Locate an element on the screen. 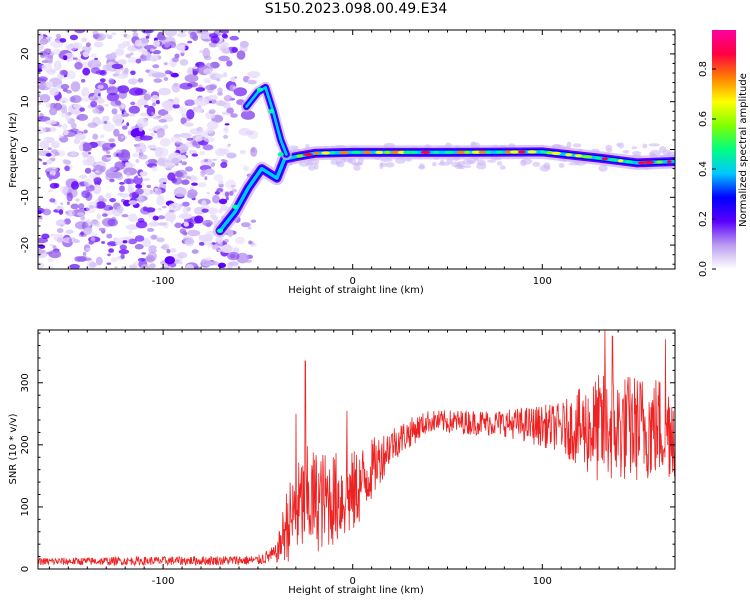  colorbar-ticks: 0.0 0.2 0.4 0.6 0.8 is located at coordinates (707, 169).